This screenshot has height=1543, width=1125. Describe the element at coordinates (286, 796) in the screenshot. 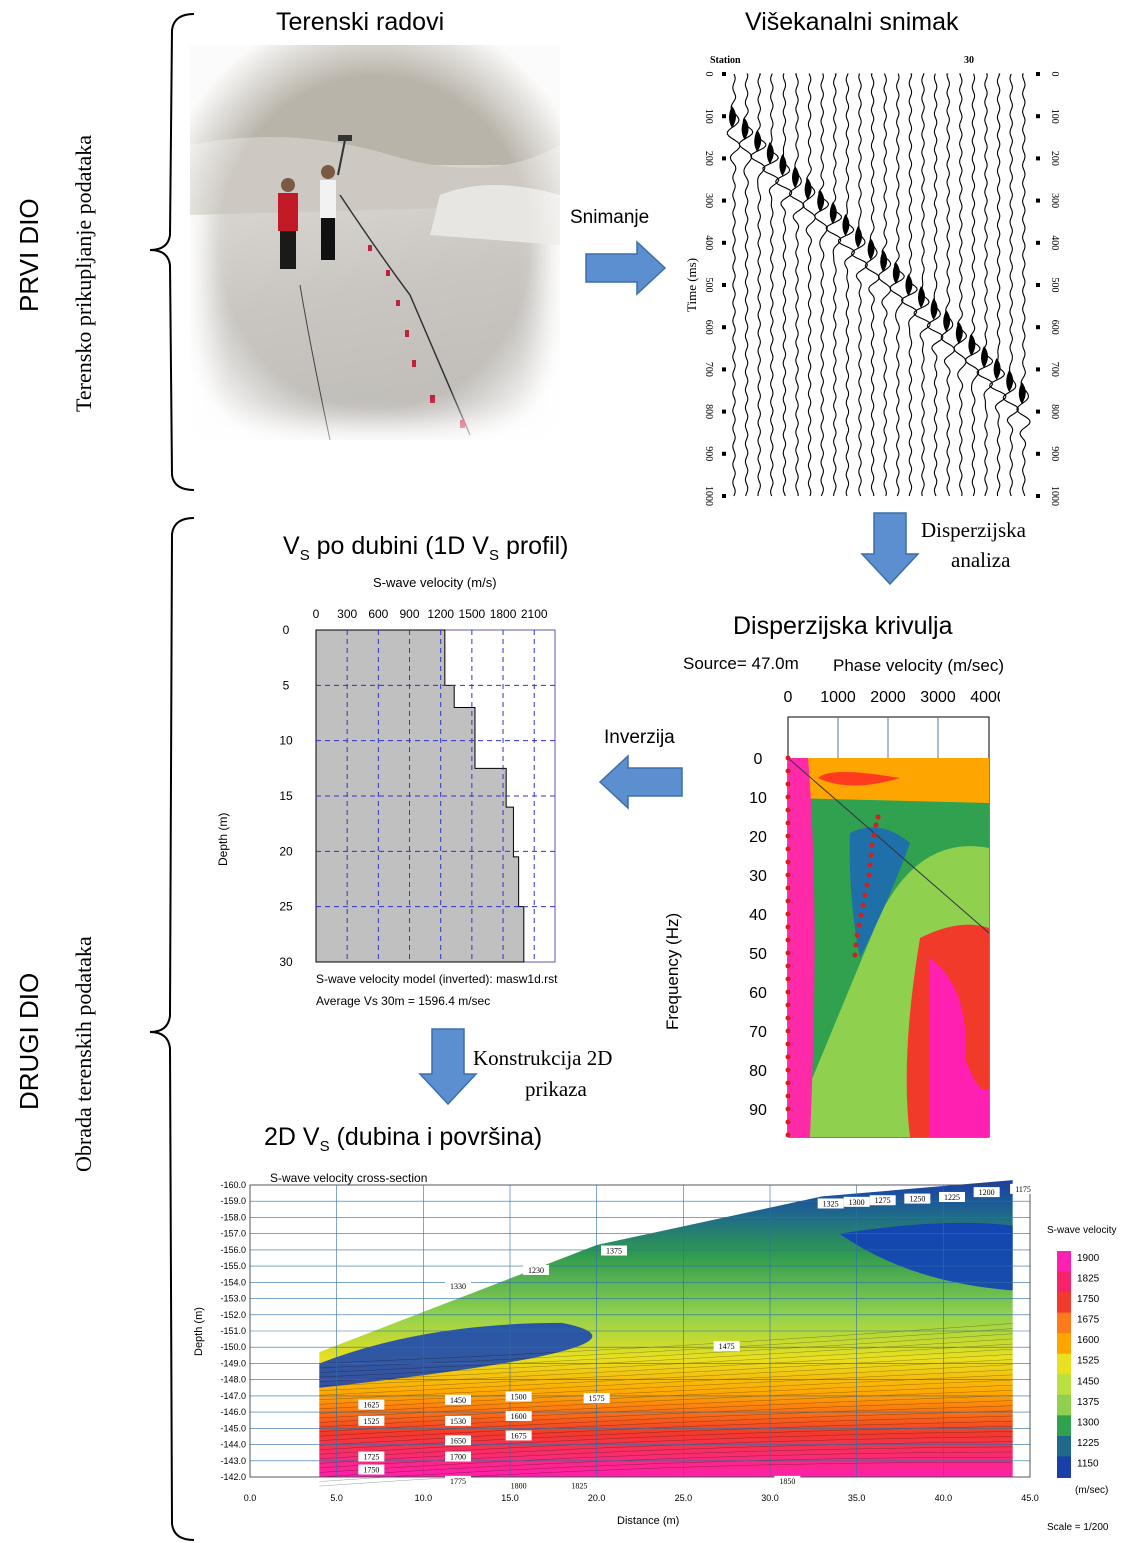

I see `profile-y-tick: 15` at that location.